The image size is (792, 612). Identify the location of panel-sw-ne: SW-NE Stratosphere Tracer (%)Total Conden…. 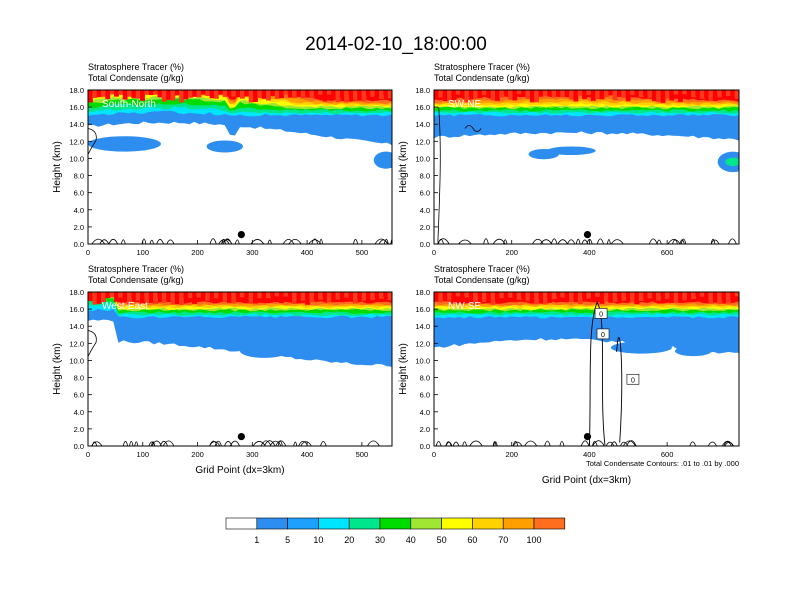
(569, 159).